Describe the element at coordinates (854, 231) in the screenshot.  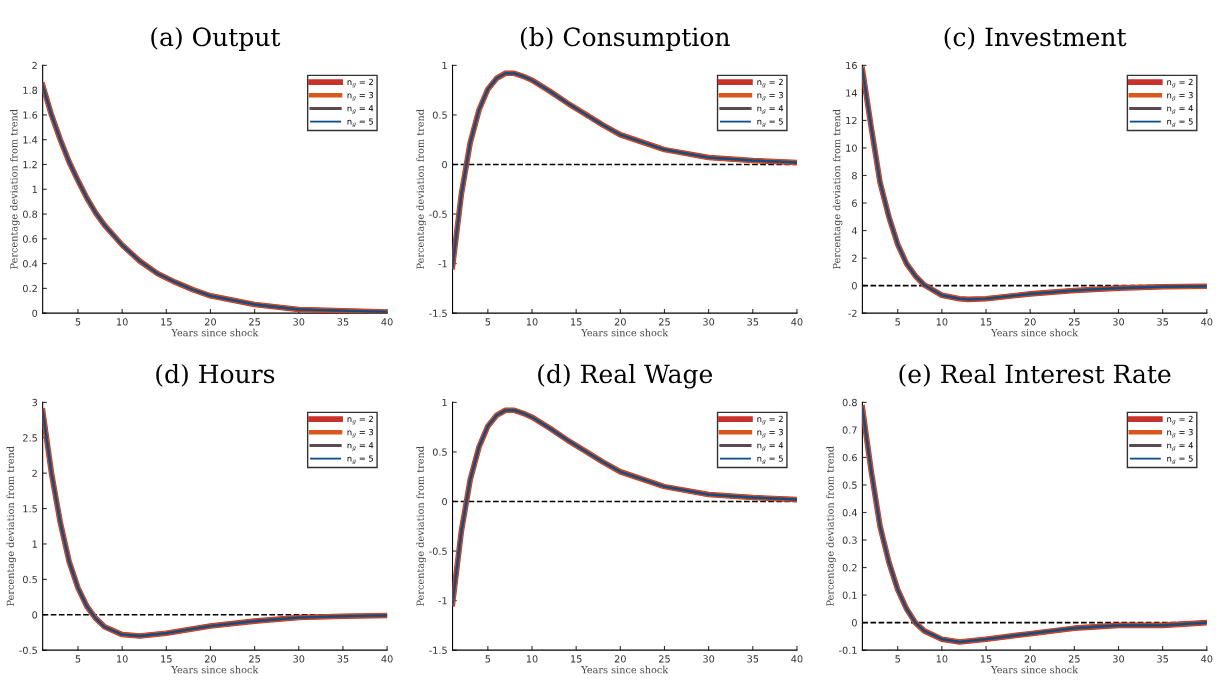
I see `y-tick-label: 4` at that location.